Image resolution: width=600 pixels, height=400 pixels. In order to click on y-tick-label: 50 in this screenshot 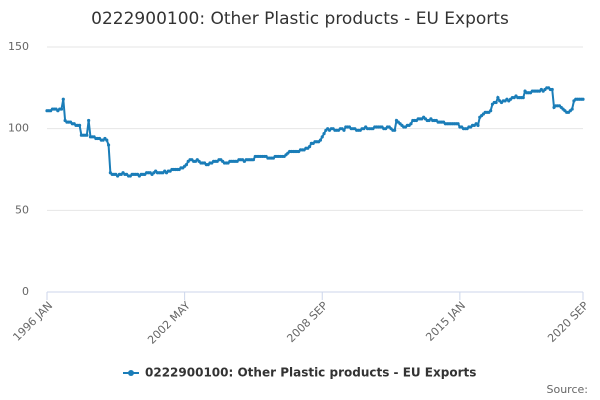, I will do `click(22, 209)`.